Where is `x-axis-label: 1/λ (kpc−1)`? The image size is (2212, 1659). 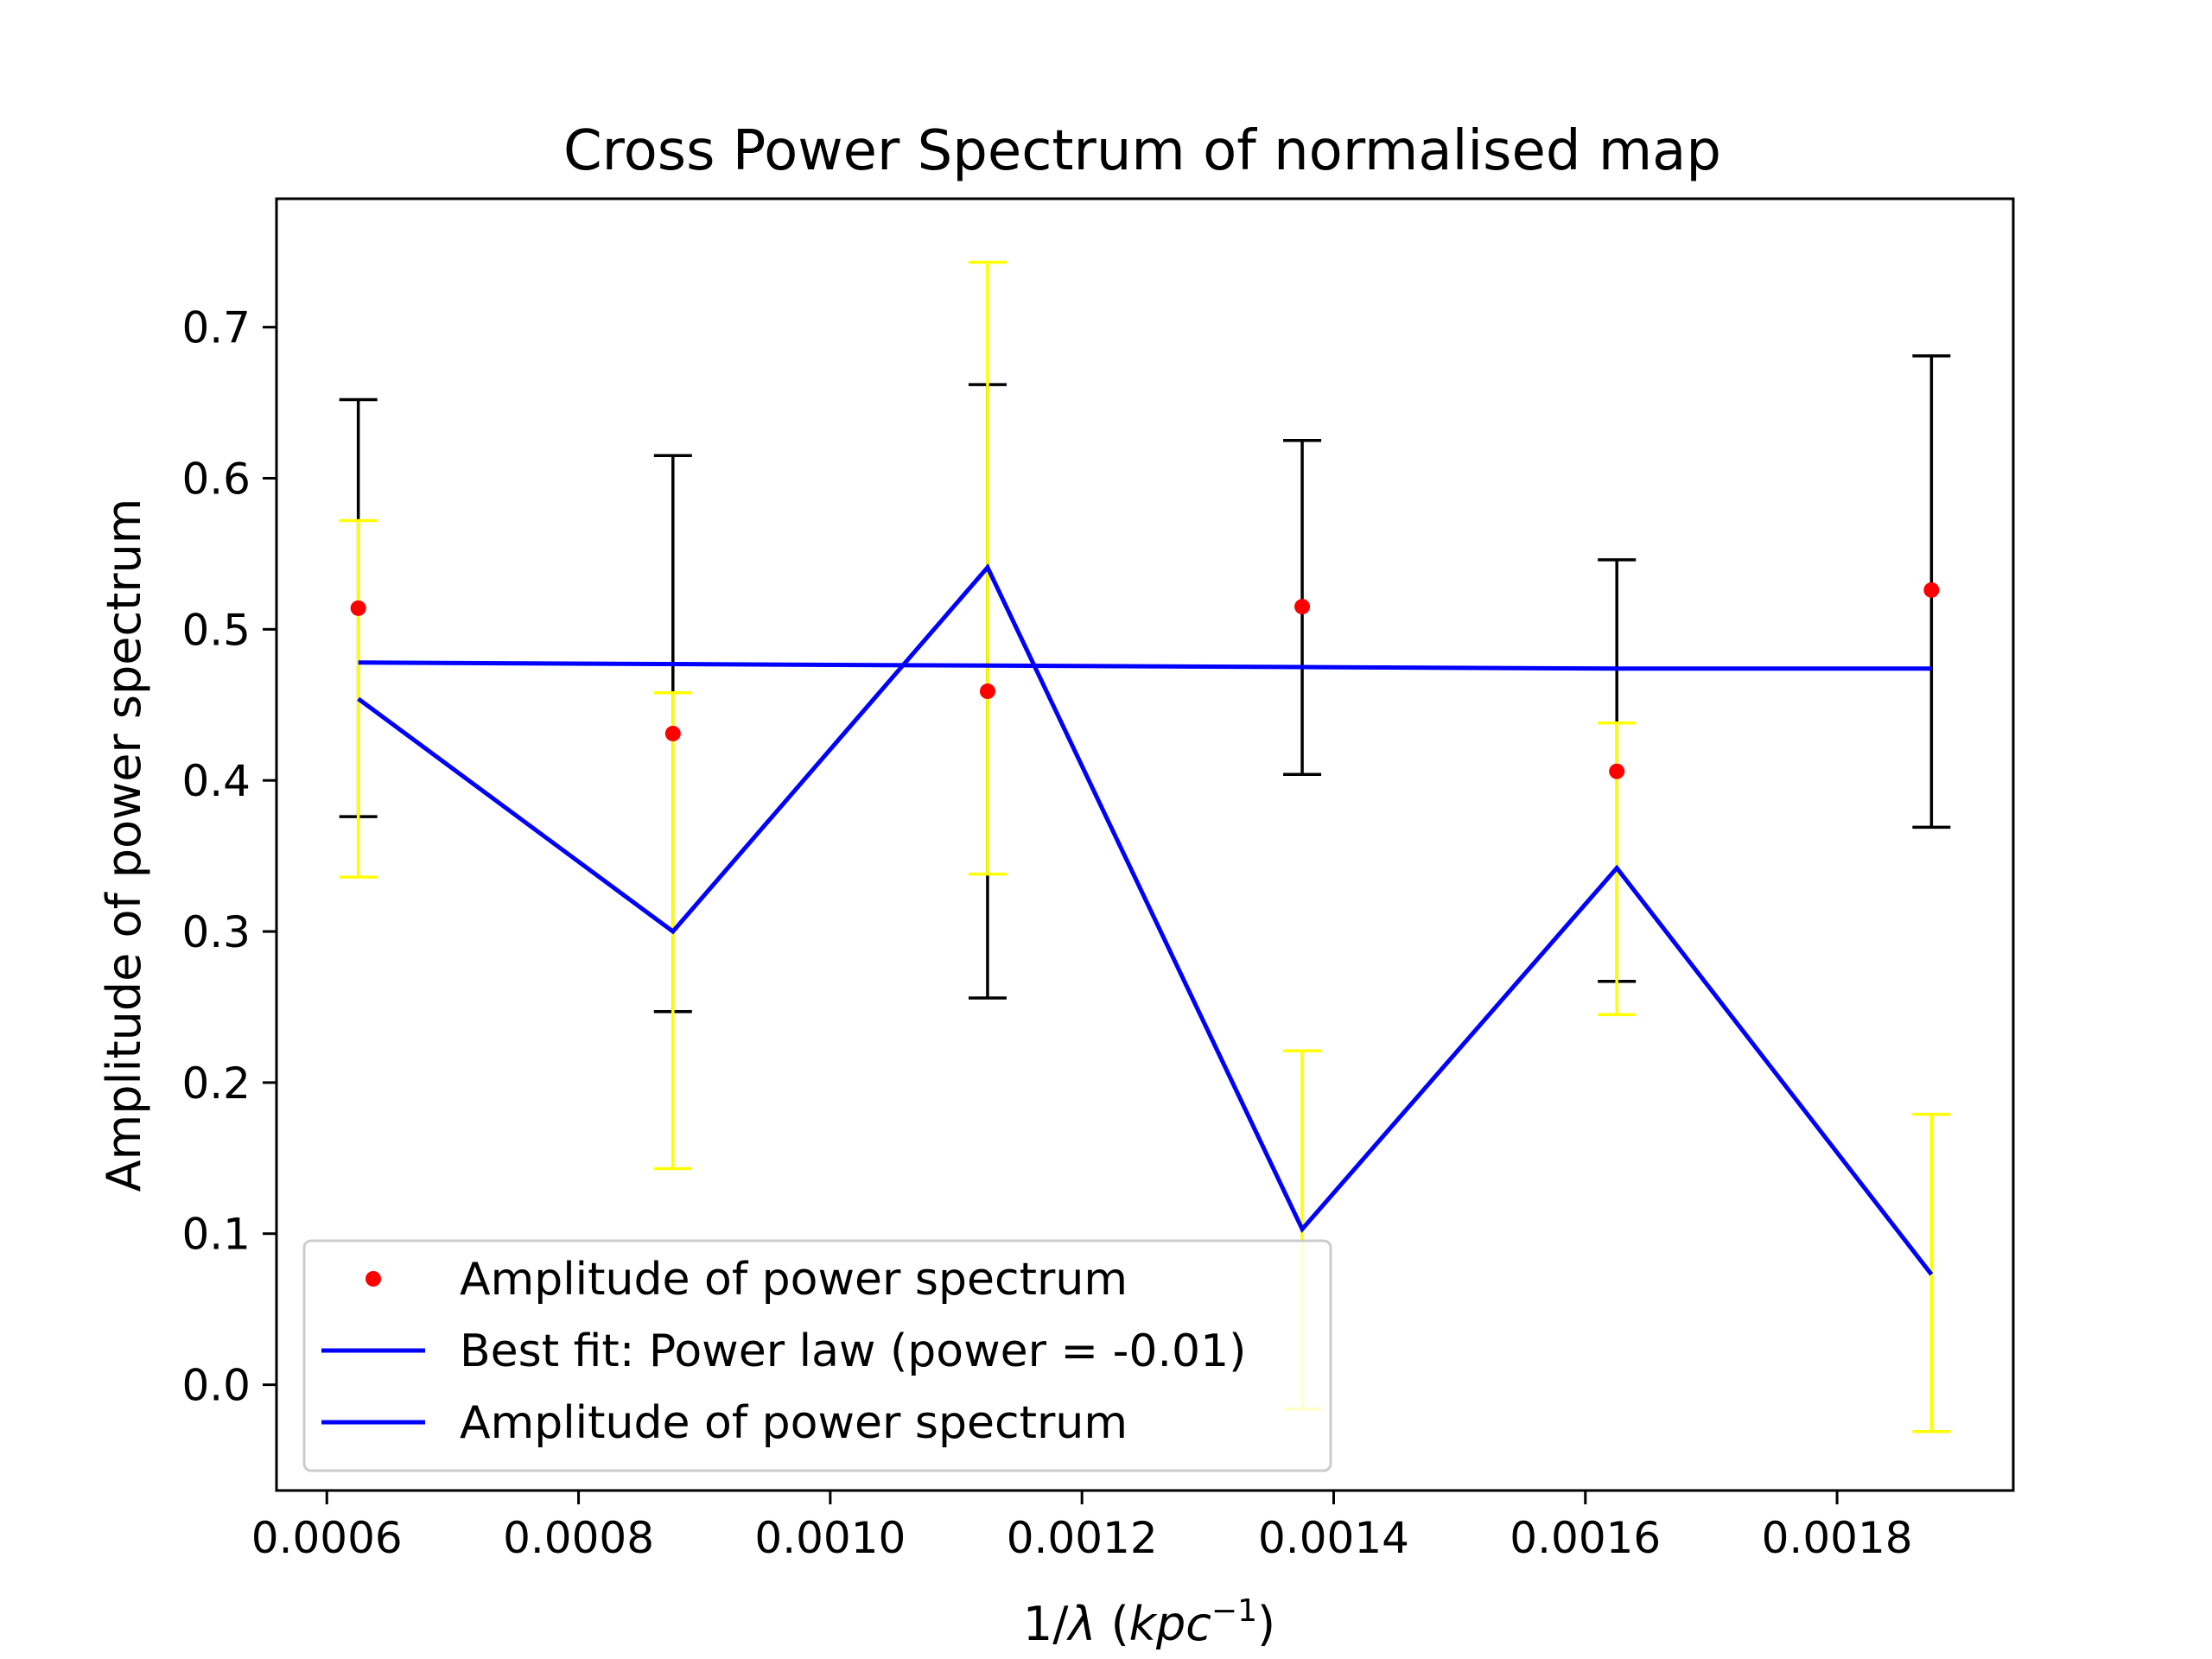 x-axis-label: 1/λ (kpc−1) is located at coordinates (1149, 1622).